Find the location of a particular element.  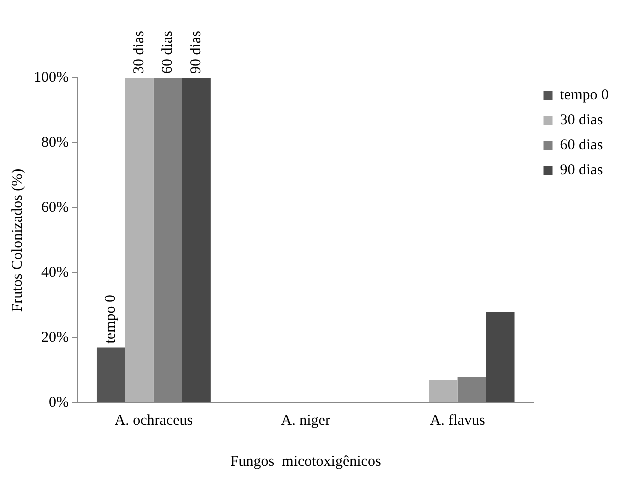

annotation: 90 dias is located at coordinates (196, 52).